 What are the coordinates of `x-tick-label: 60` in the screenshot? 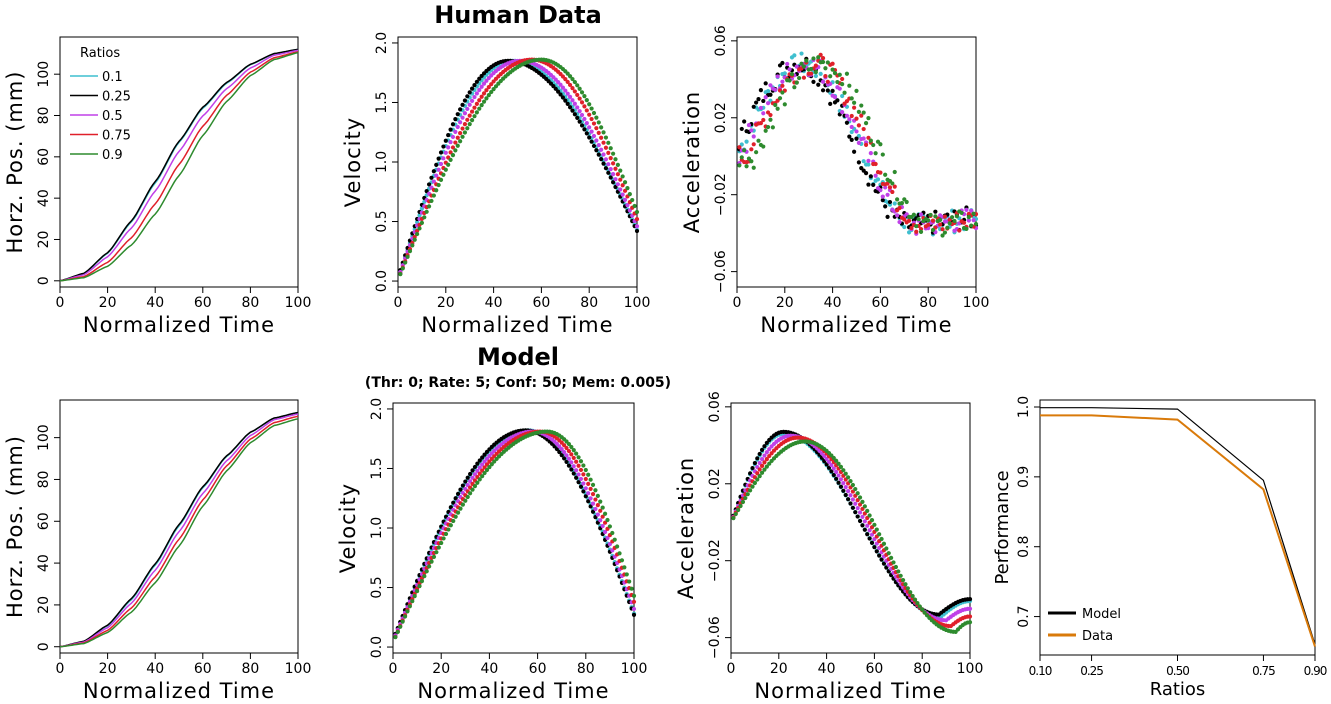 It's located at (203, 303).